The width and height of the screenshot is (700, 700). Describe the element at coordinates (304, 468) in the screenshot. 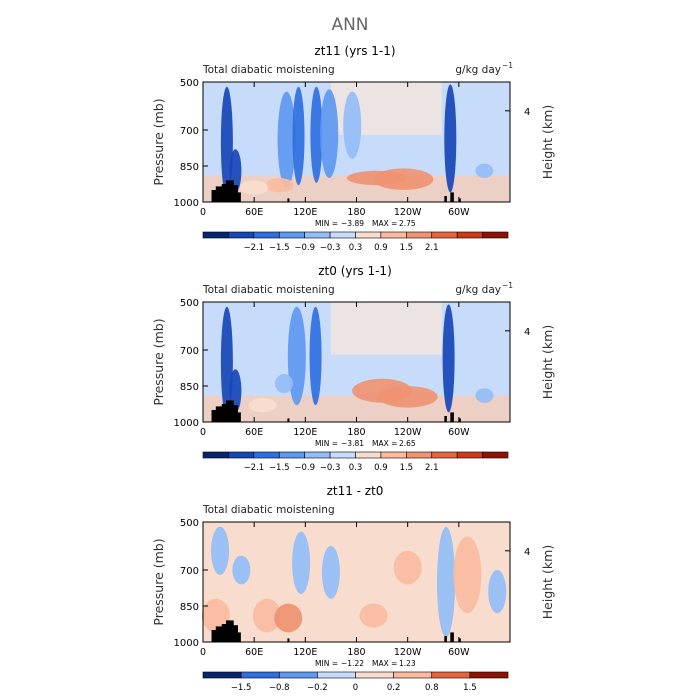

I see `colorbar-label: −0.9` at that location.